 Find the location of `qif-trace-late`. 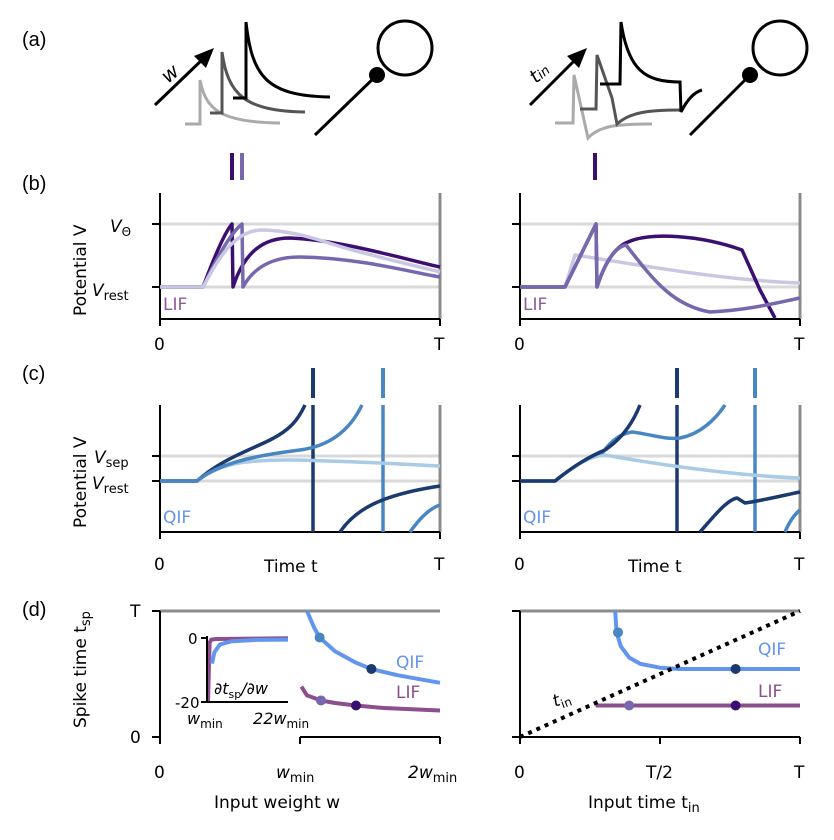

qif-trace-late is located at coordinates (660, 469).